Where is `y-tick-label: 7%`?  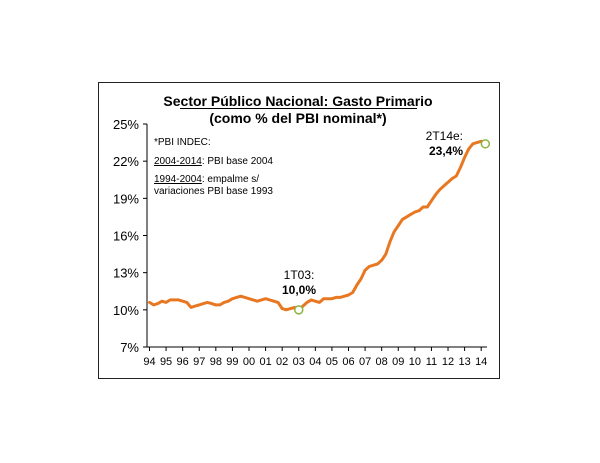 y-tick-label: 7% is located at coordinates (129, 347).